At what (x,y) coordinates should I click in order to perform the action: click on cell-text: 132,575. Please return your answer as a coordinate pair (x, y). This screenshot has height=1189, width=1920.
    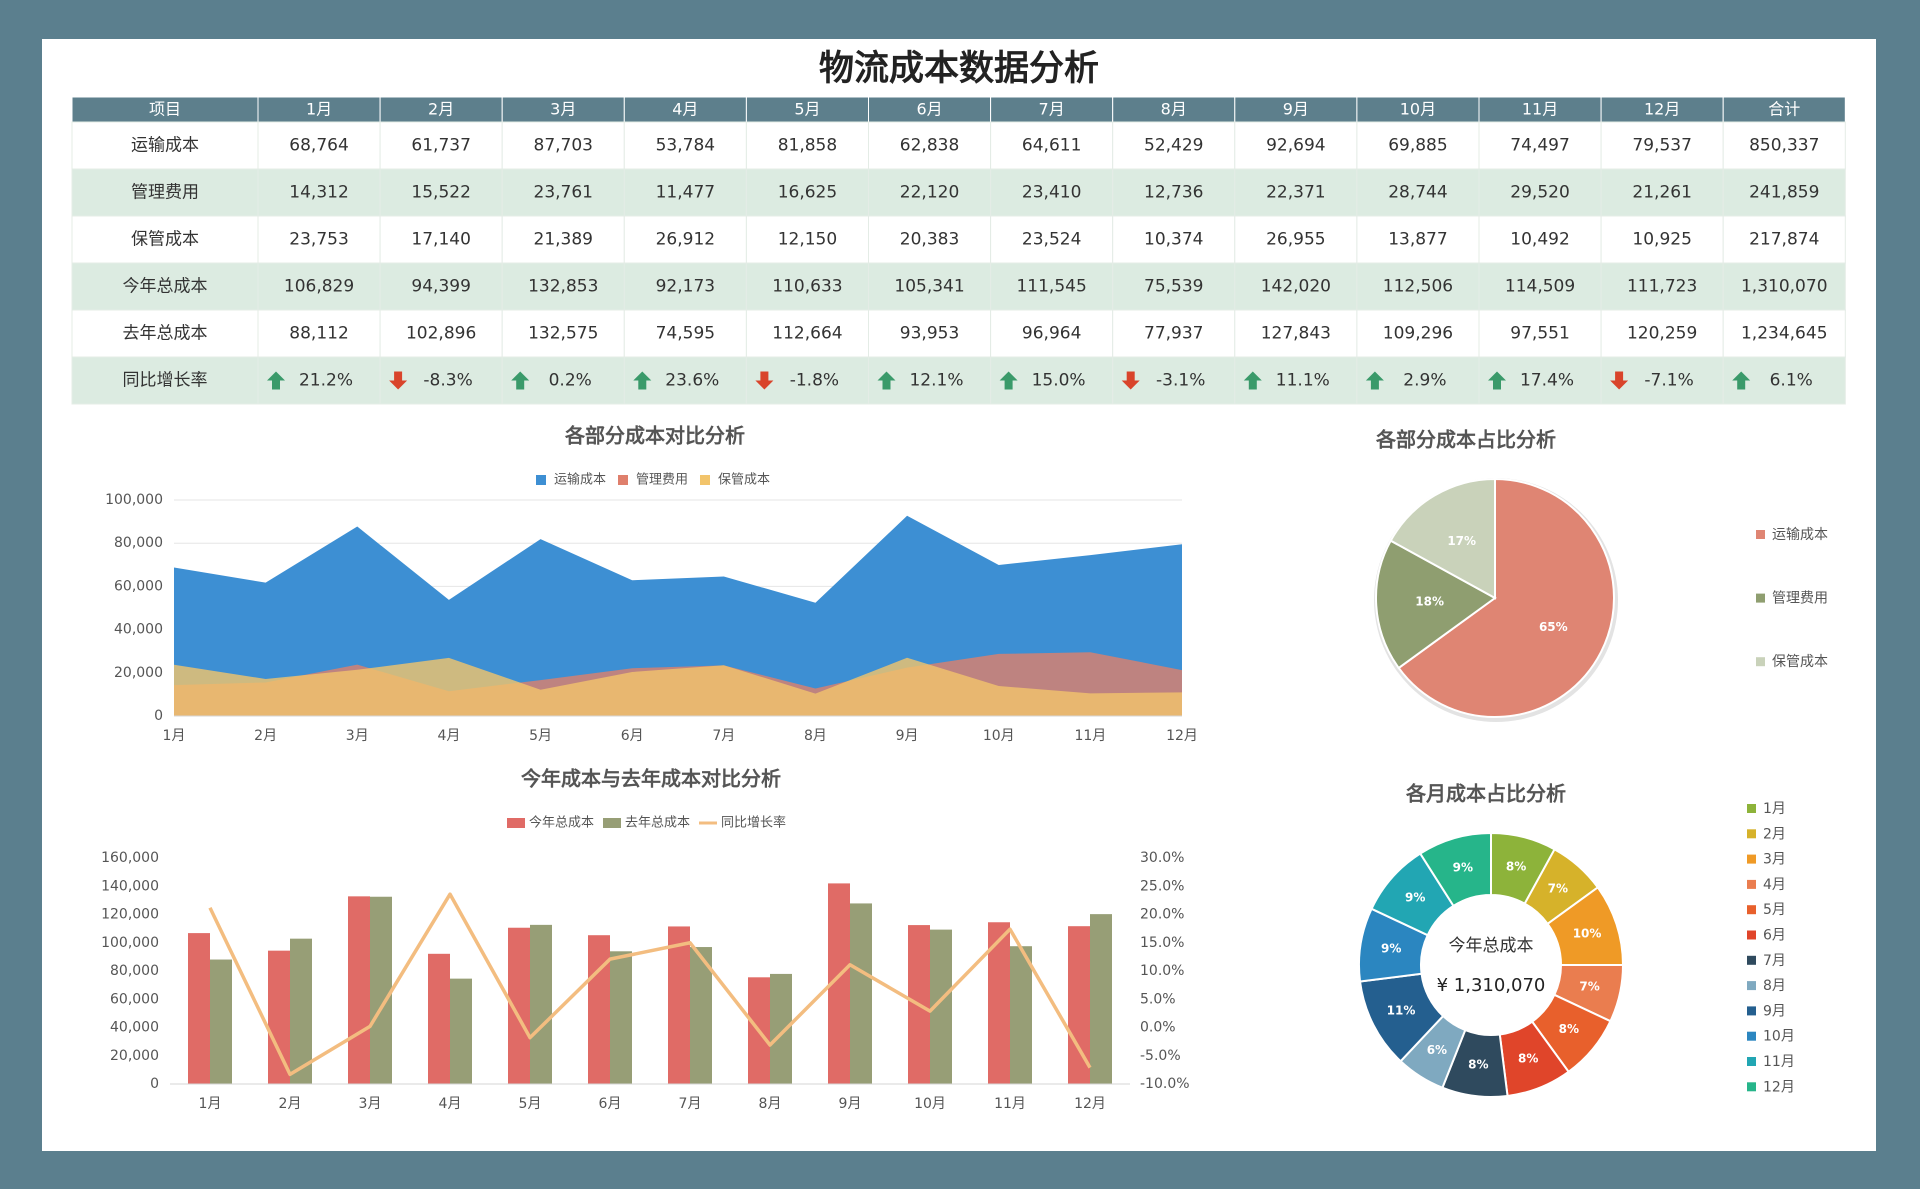
    Looking at the image, I should click on (563, 334).